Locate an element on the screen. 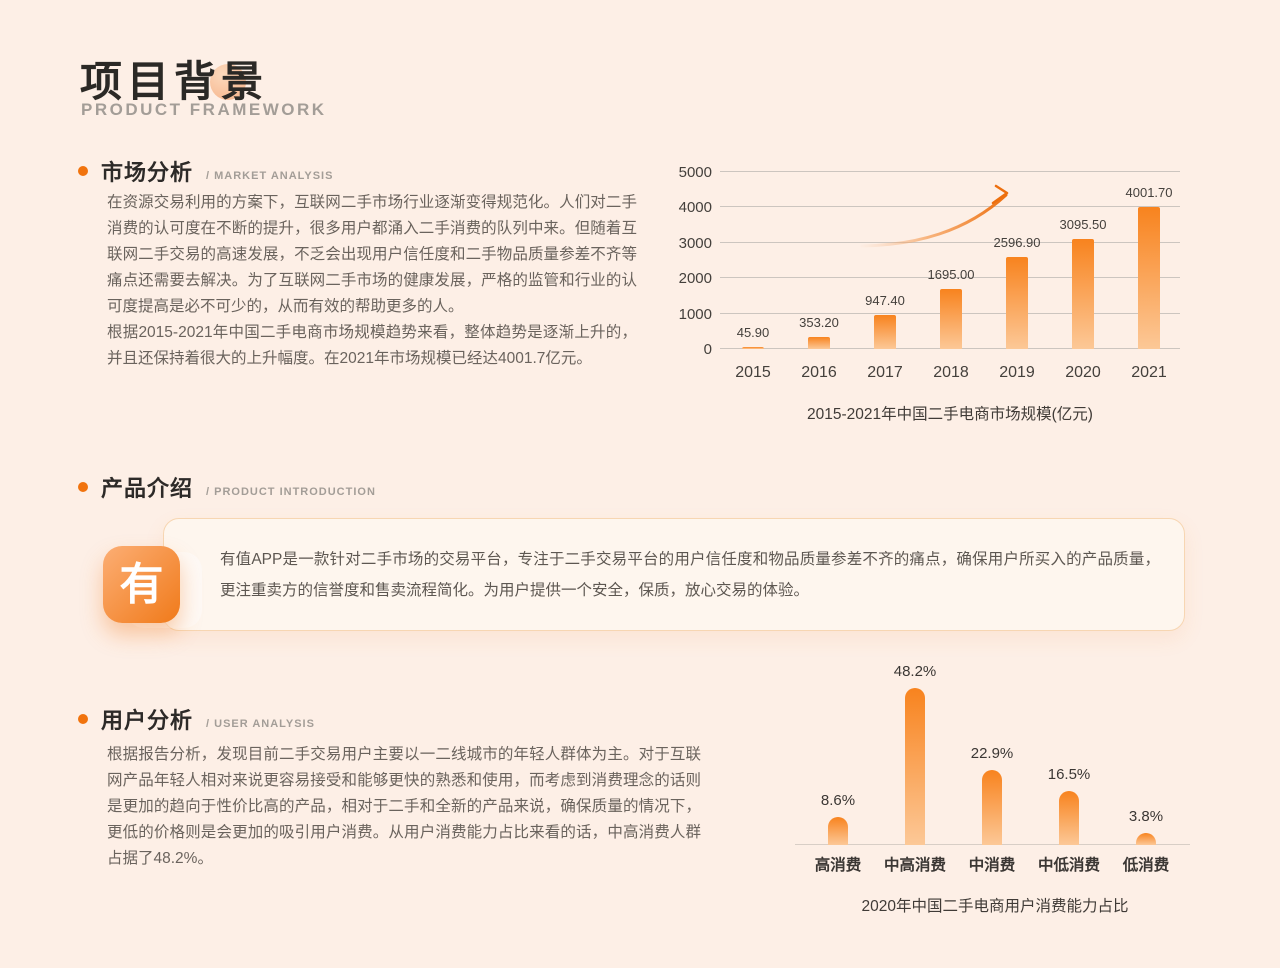 The image size is (1280, 968). x-axis-tick-label: 高消费 is located at coordinates (838, 865).